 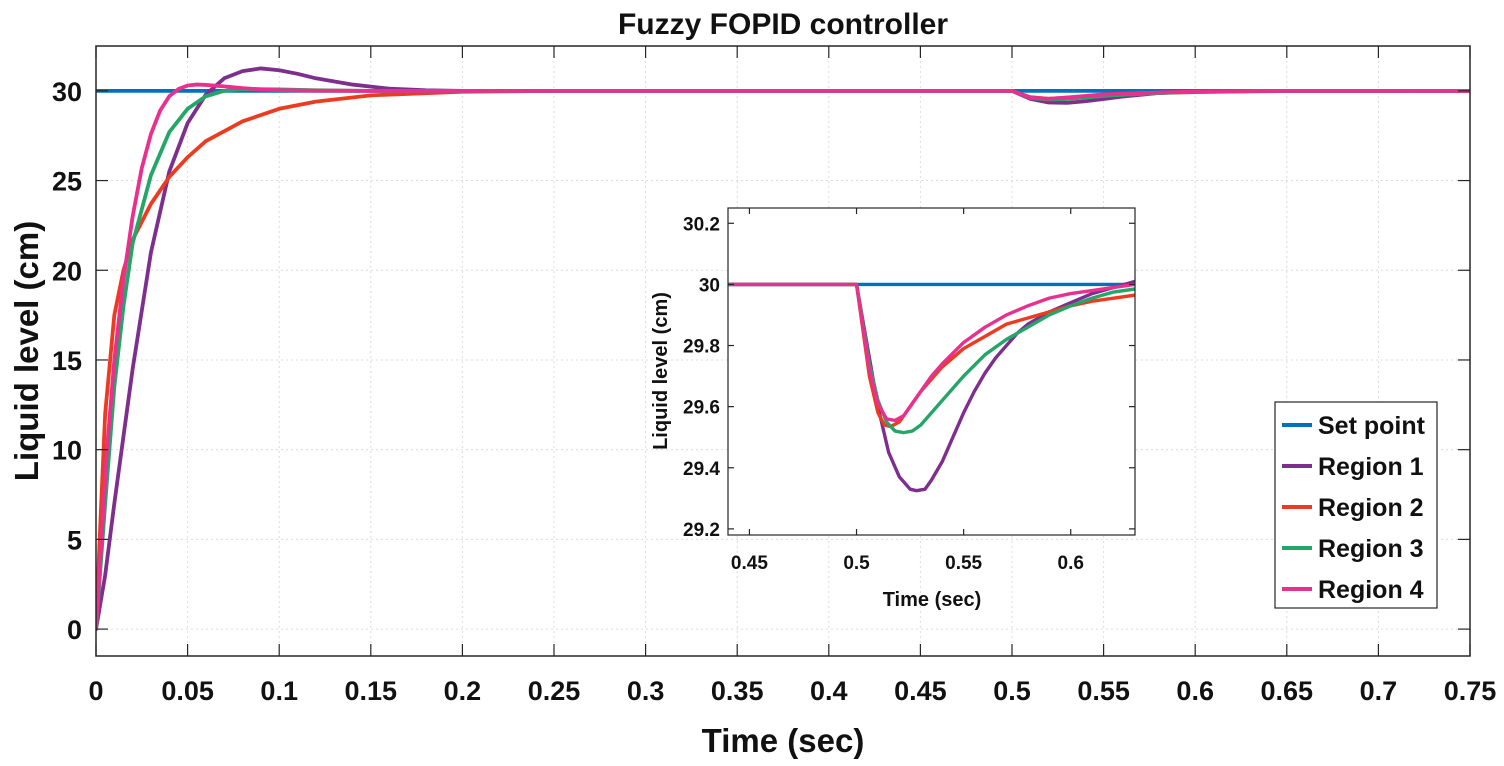 I want to click on y-axis-label: Liquid level (cm), so click(x=26, y=351).